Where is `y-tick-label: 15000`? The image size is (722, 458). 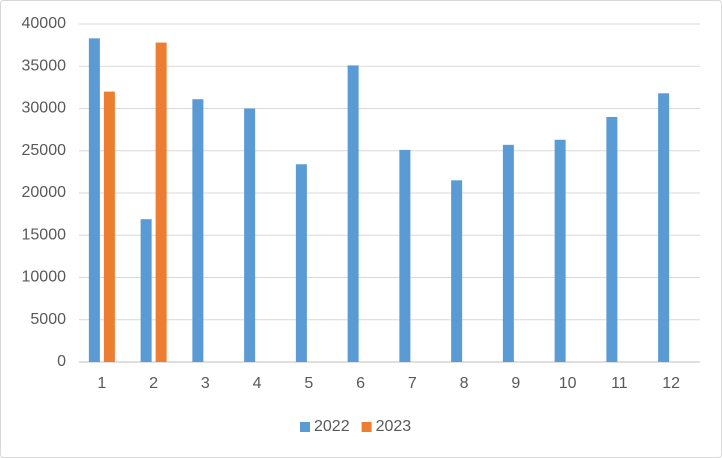 y-tick-label: 15000 is located at coordinates (44, 234).